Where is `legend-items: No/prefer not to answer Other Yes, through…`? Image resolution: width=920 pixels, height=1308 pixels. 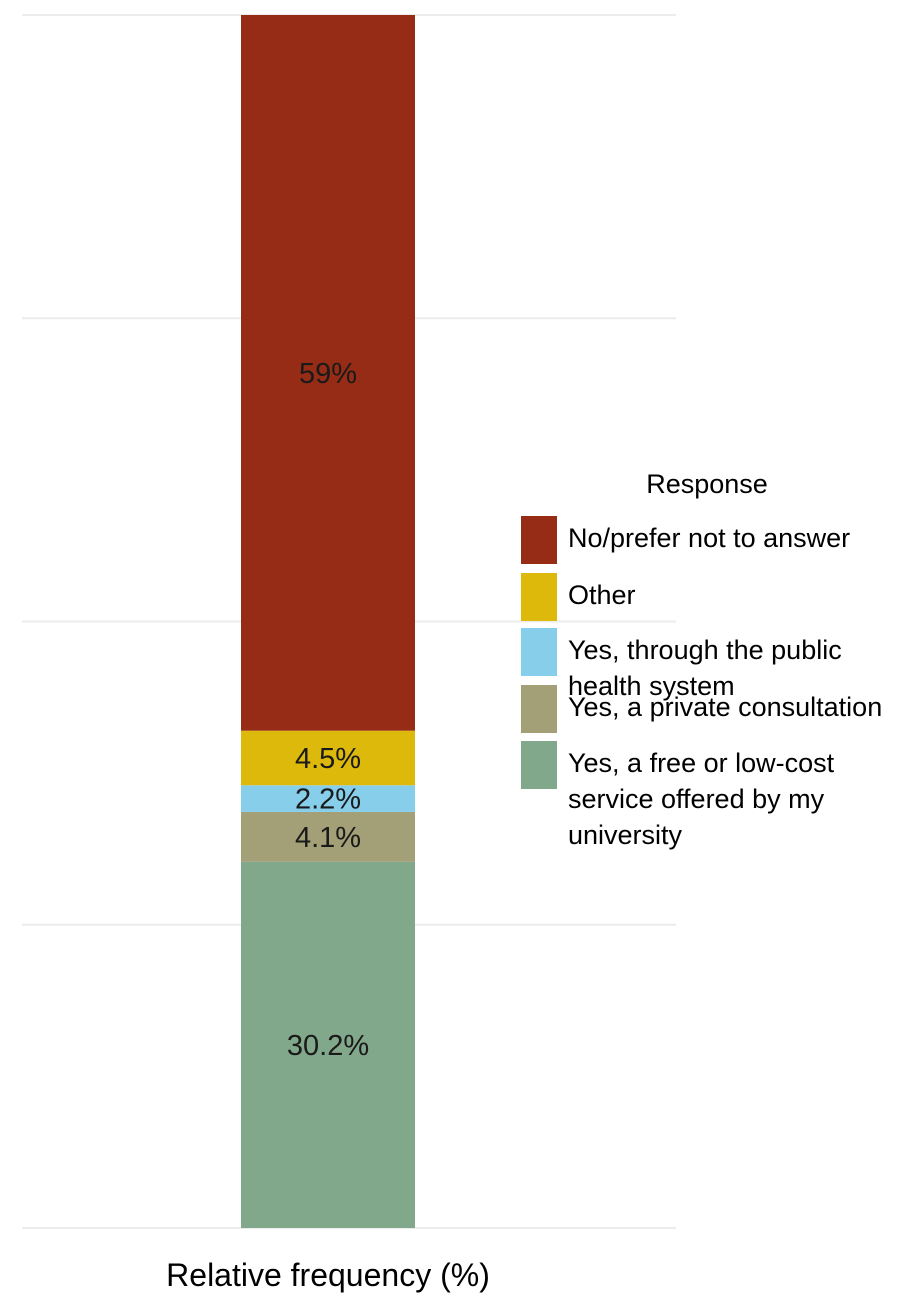 legend-items: No/prefer not to answer Other Yes, through… is located at coordinates (701, 683).